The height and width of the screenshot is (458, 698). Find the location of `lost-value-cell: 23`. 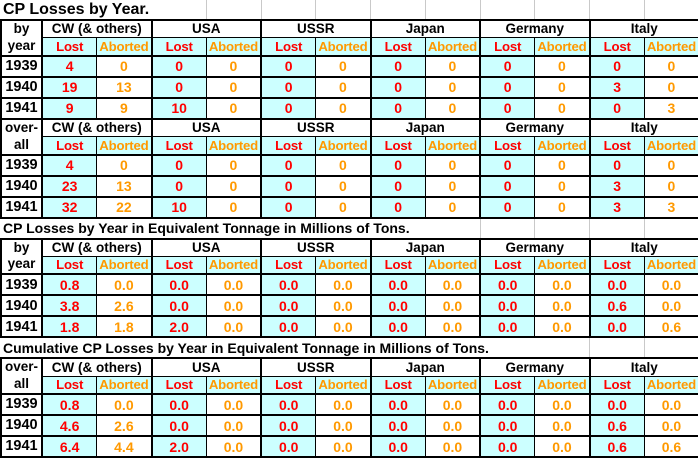

lost-value-cell: 23 is located at coordinates (69, 186).